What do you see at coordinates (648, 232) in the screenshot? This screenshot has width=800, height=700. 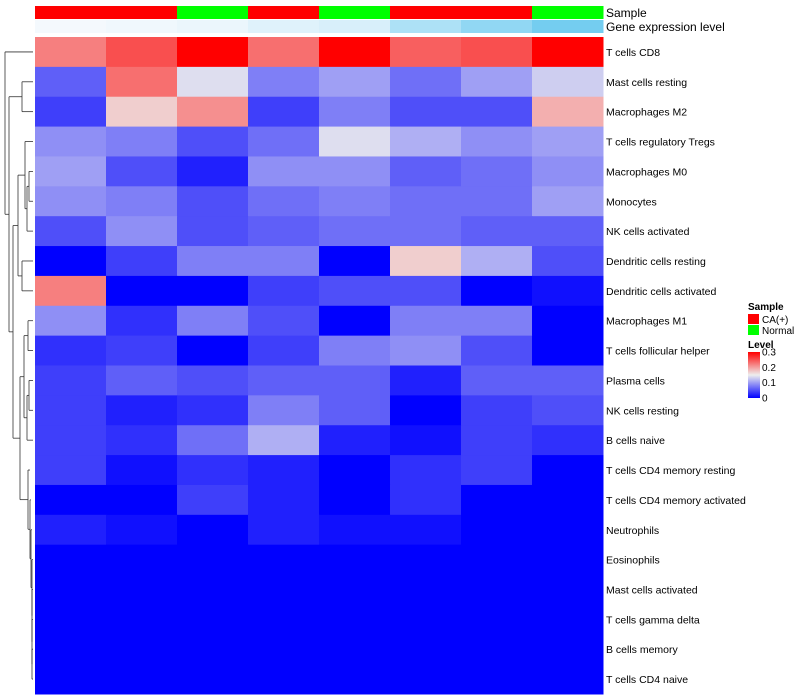 I see `row-label: NK cells activated` at bounding box center [648, 232].